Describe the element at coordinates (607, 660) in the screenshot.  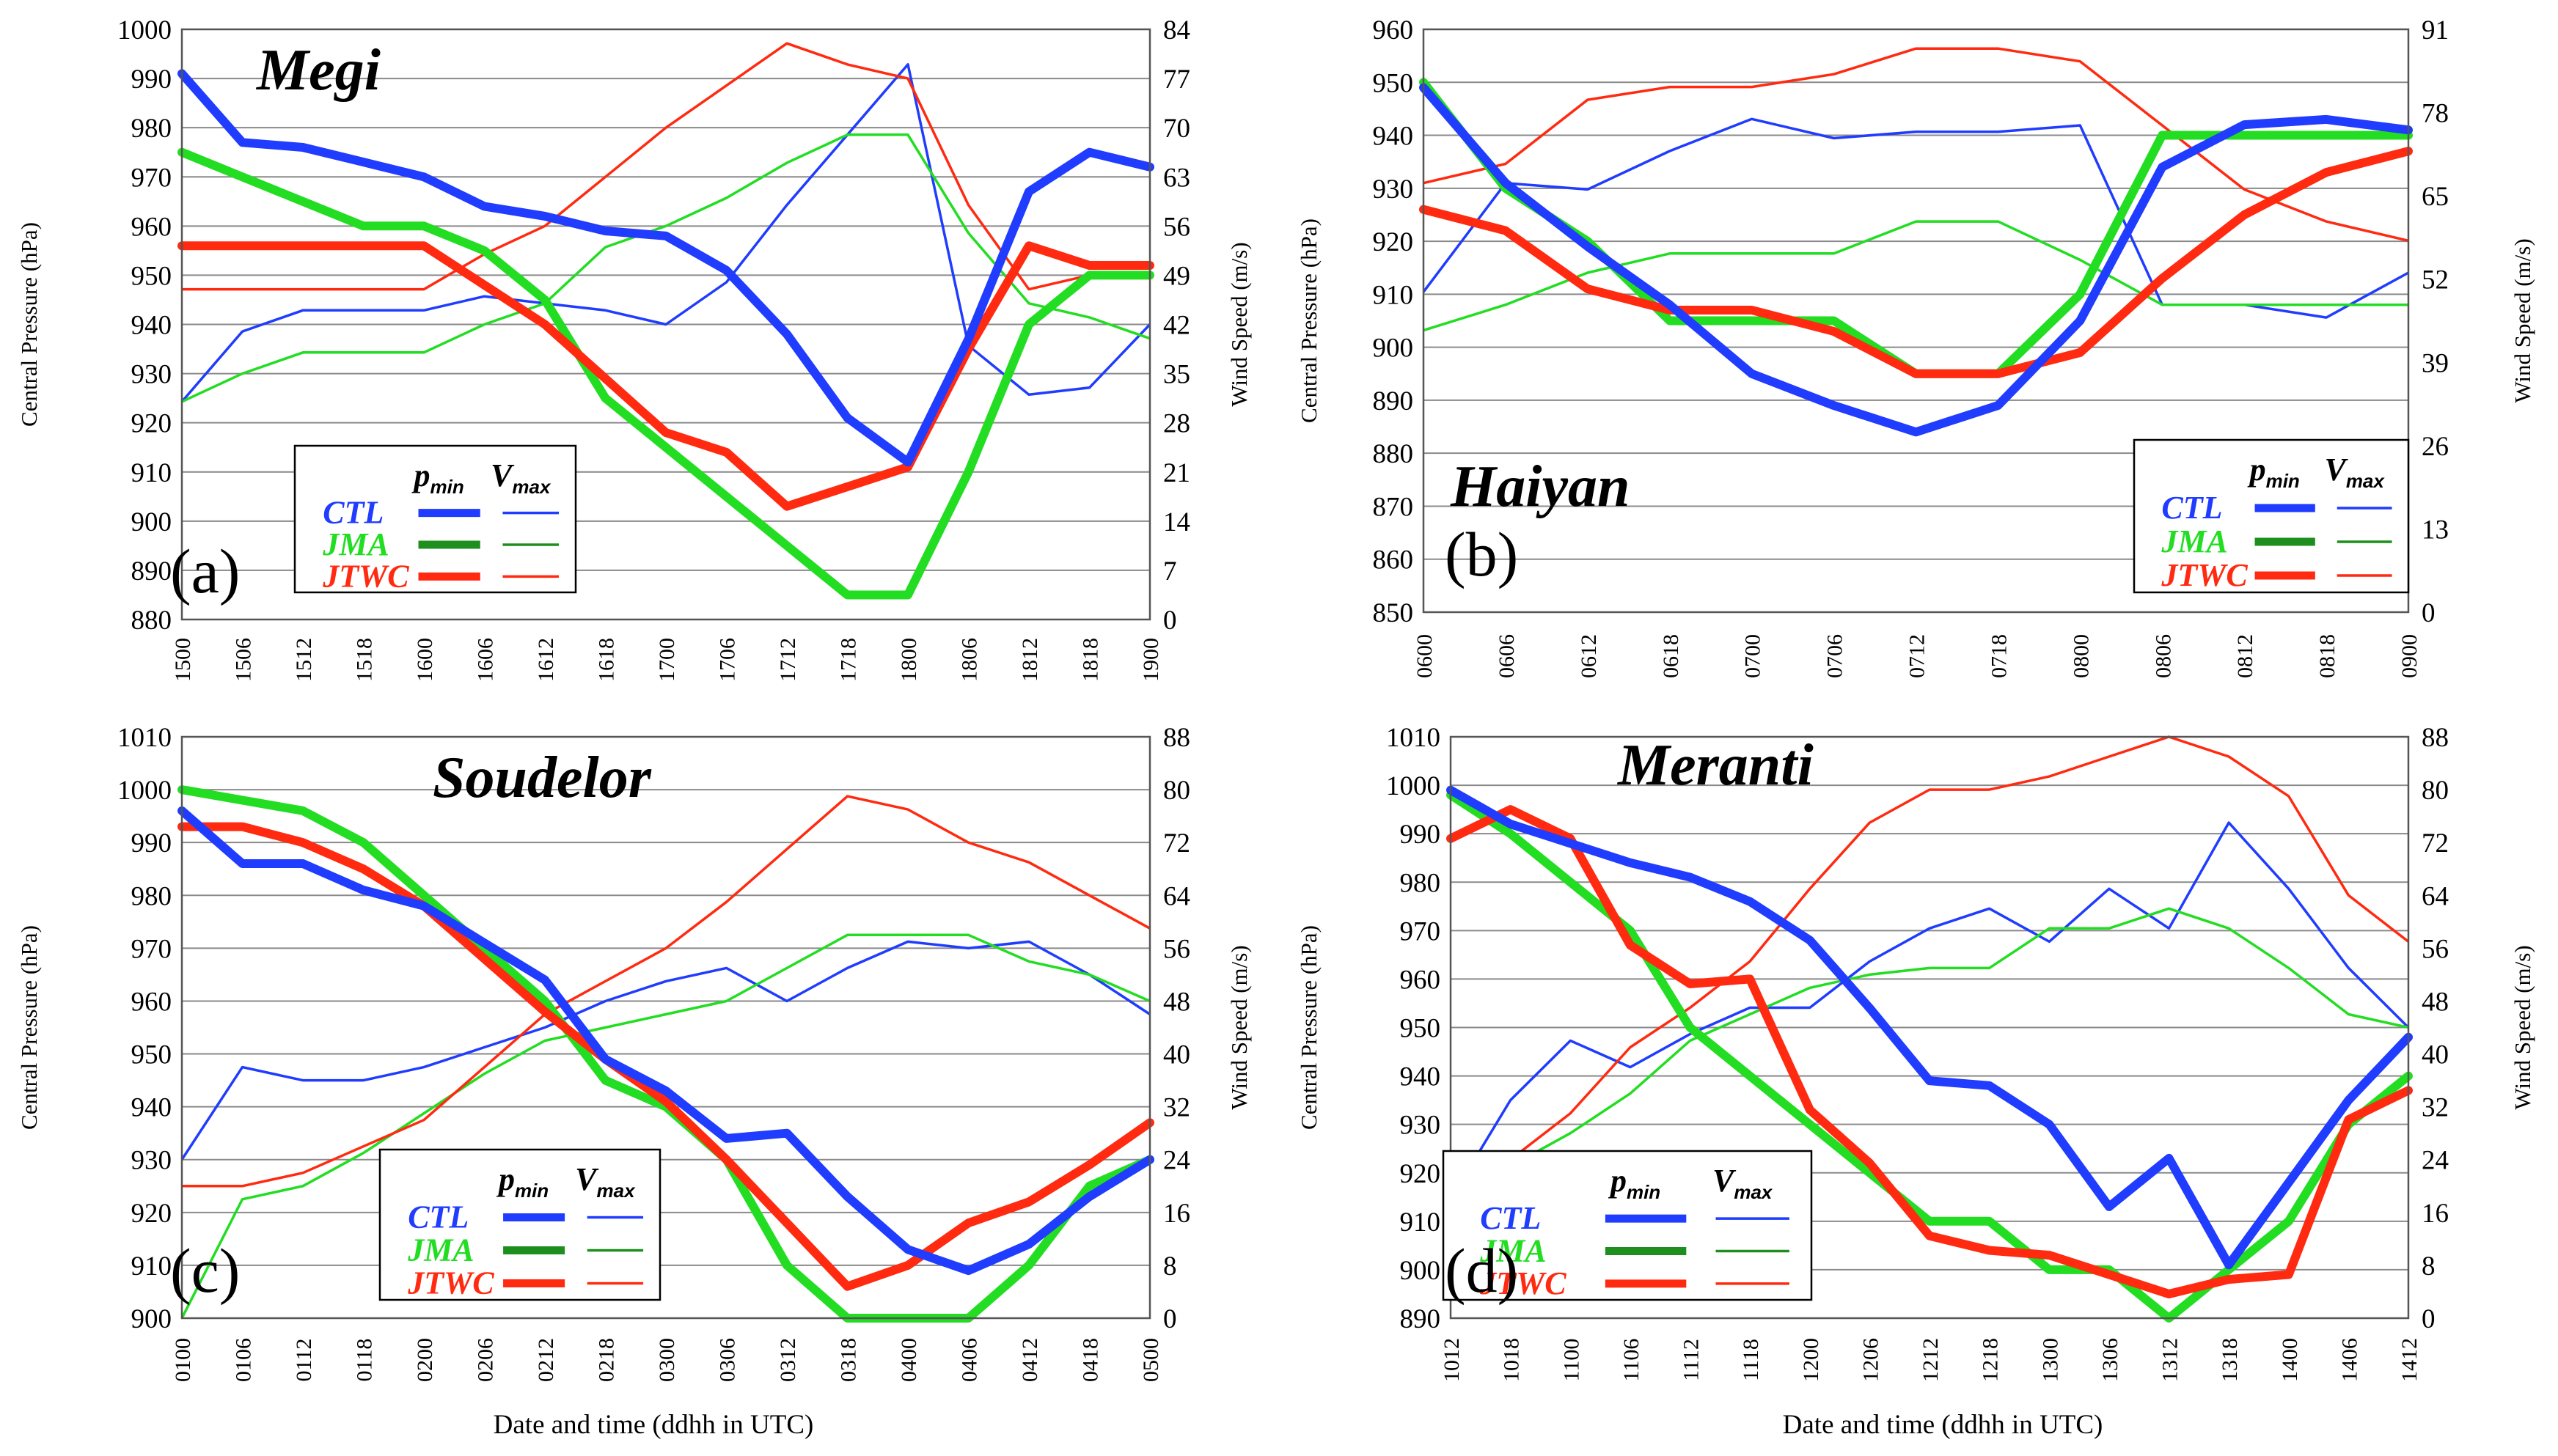
I see `x-tick-label: 1618` at that location.